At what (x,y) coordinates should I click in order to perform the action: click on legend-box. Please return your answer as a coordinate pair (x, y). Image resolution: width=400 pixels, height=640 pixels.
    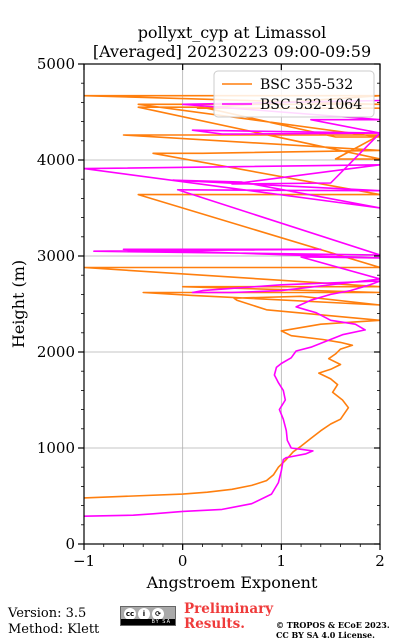
    Looking at the image, I should click on (294, 94).